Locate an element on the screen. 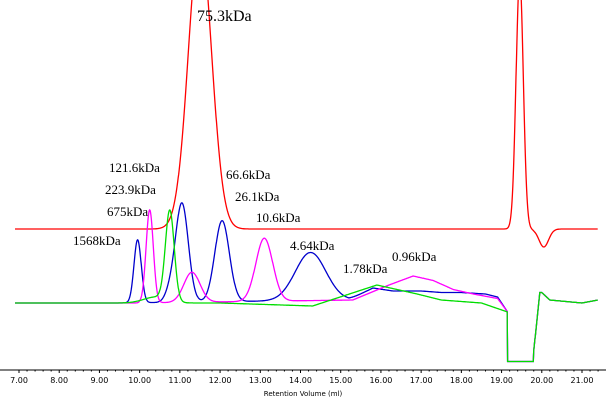 The image size is (606, 403). peak-label: 10.6kDa is located at coordinates (278, 217).